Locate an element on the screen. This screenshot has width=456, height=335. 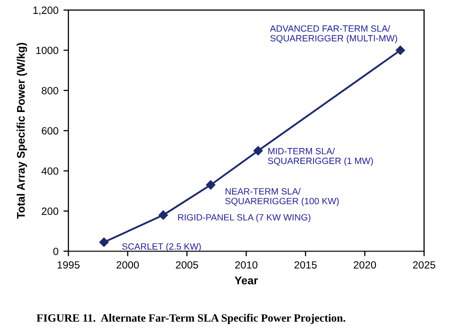
annotation: RIGID-PANEL SLA (7 KW WING) is located at coordinates (244, 218).